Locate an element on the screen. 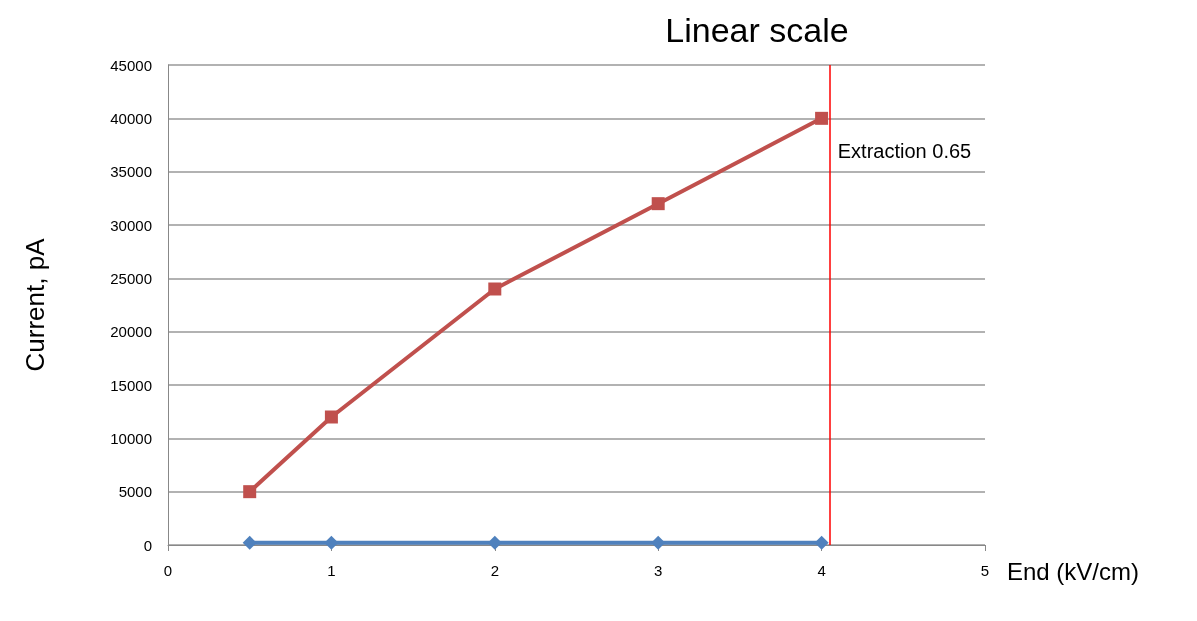 The height and width of the screenshot is (621, 1197). y-tick-label: 20000 is located at coordinates (131, 332).